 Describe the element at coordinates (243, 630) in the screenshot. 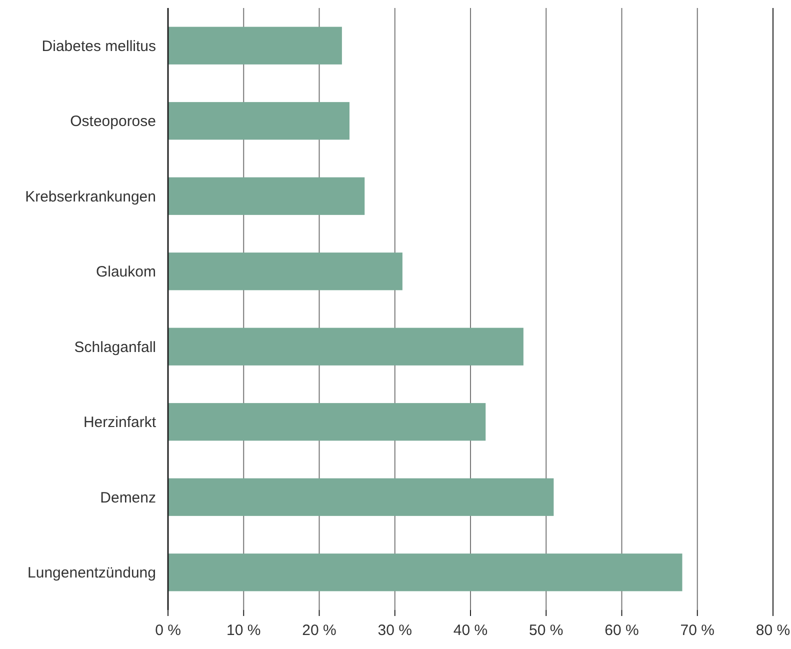

I see `x-tick-label: 10 %` at that location.